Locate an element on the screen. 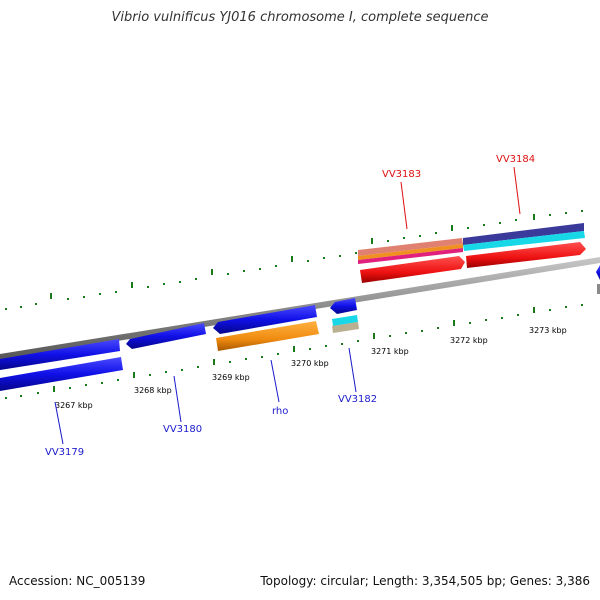 The image size is (600, 600). gene-block-vv3183-red is located at coordinates (412, 269).